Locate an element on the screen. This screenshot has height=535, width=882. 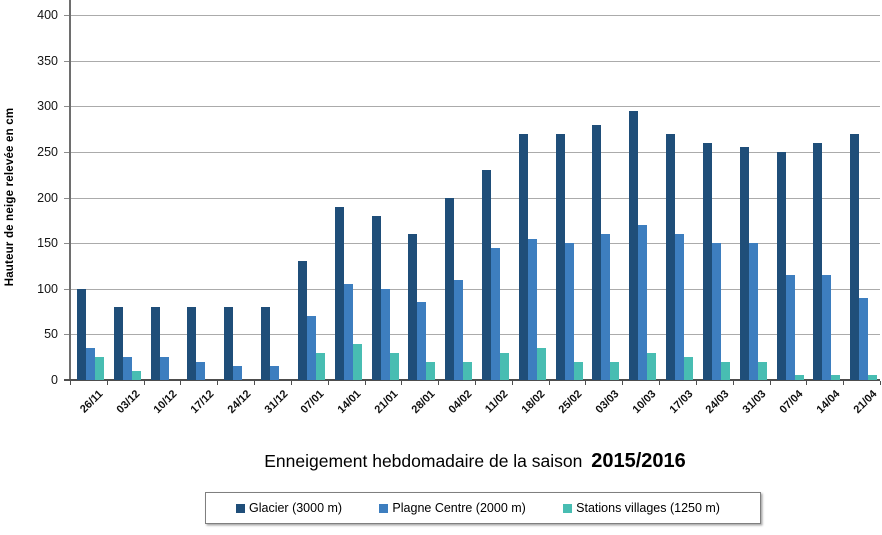
x-label-31-03: 31/03 is located at coordinates (754, 402).